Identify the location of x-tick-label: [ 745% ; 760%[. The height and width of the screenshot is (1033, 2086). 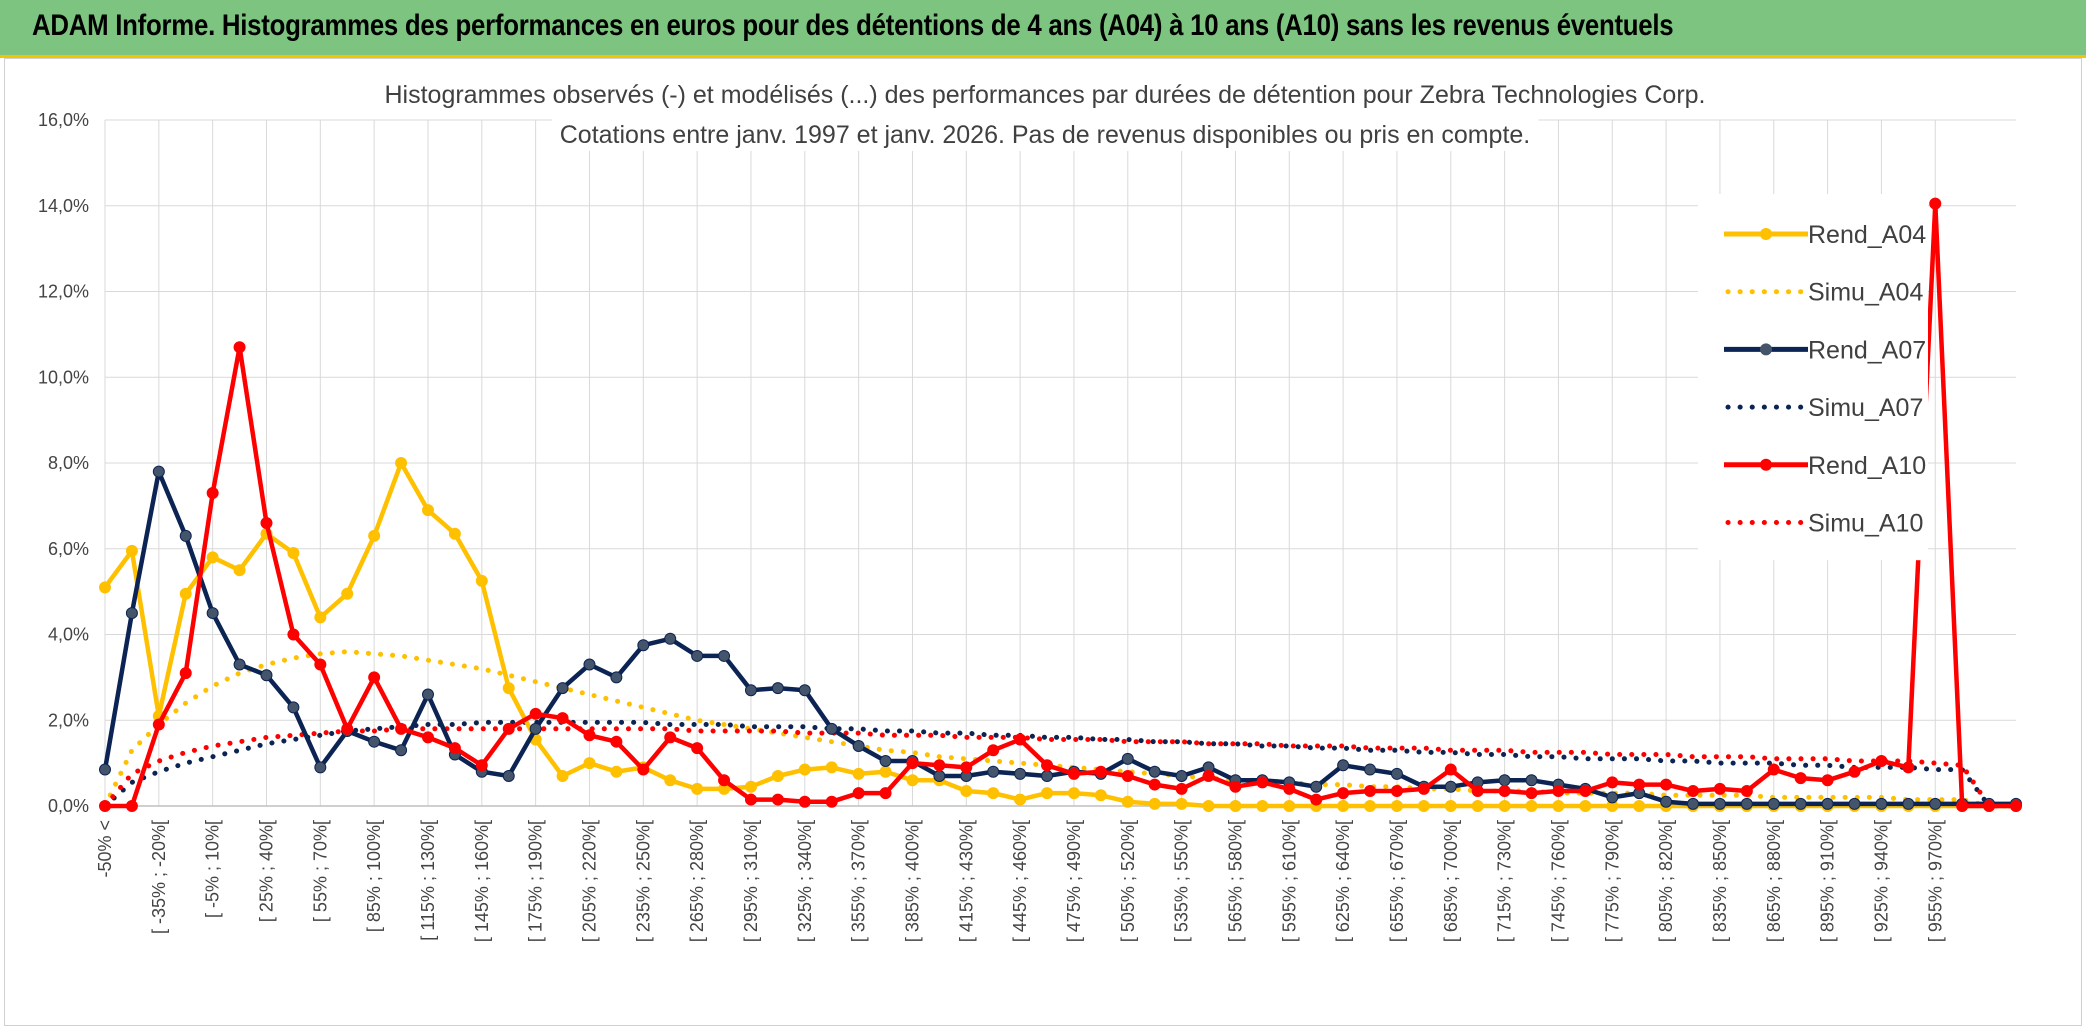
(1558, 881).